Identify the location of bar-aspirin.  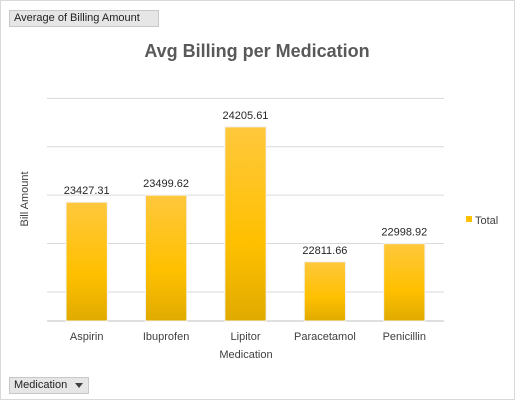
(86, 261).